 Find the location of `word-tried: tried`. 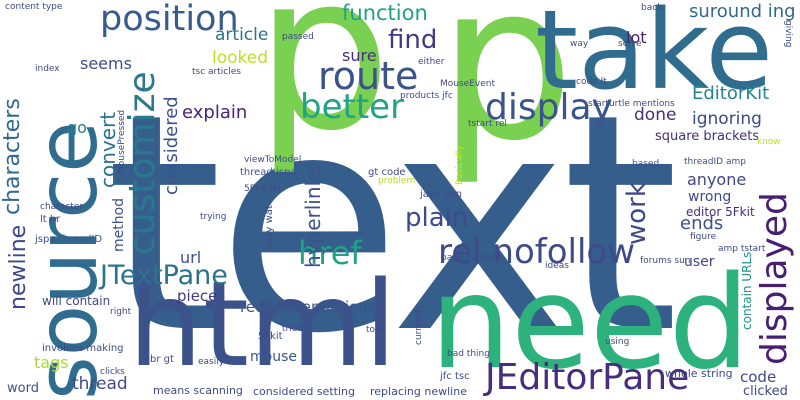

word-tried: tried is located at coordinates (292, 329).